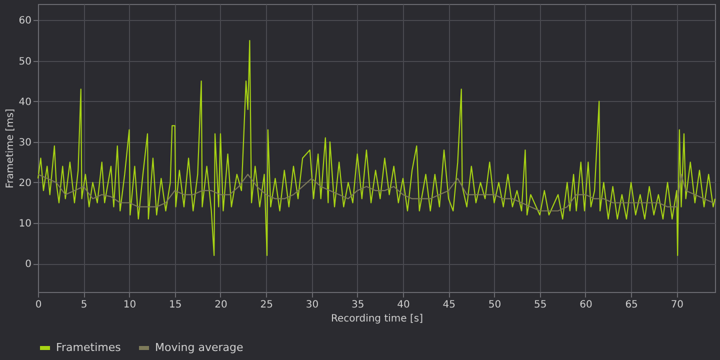 This screenshot has width=720, height=360. Describe the element at coordinates (377, 319) in the screenshot. I see `x-axis-title: Recording time [s]` at that location.